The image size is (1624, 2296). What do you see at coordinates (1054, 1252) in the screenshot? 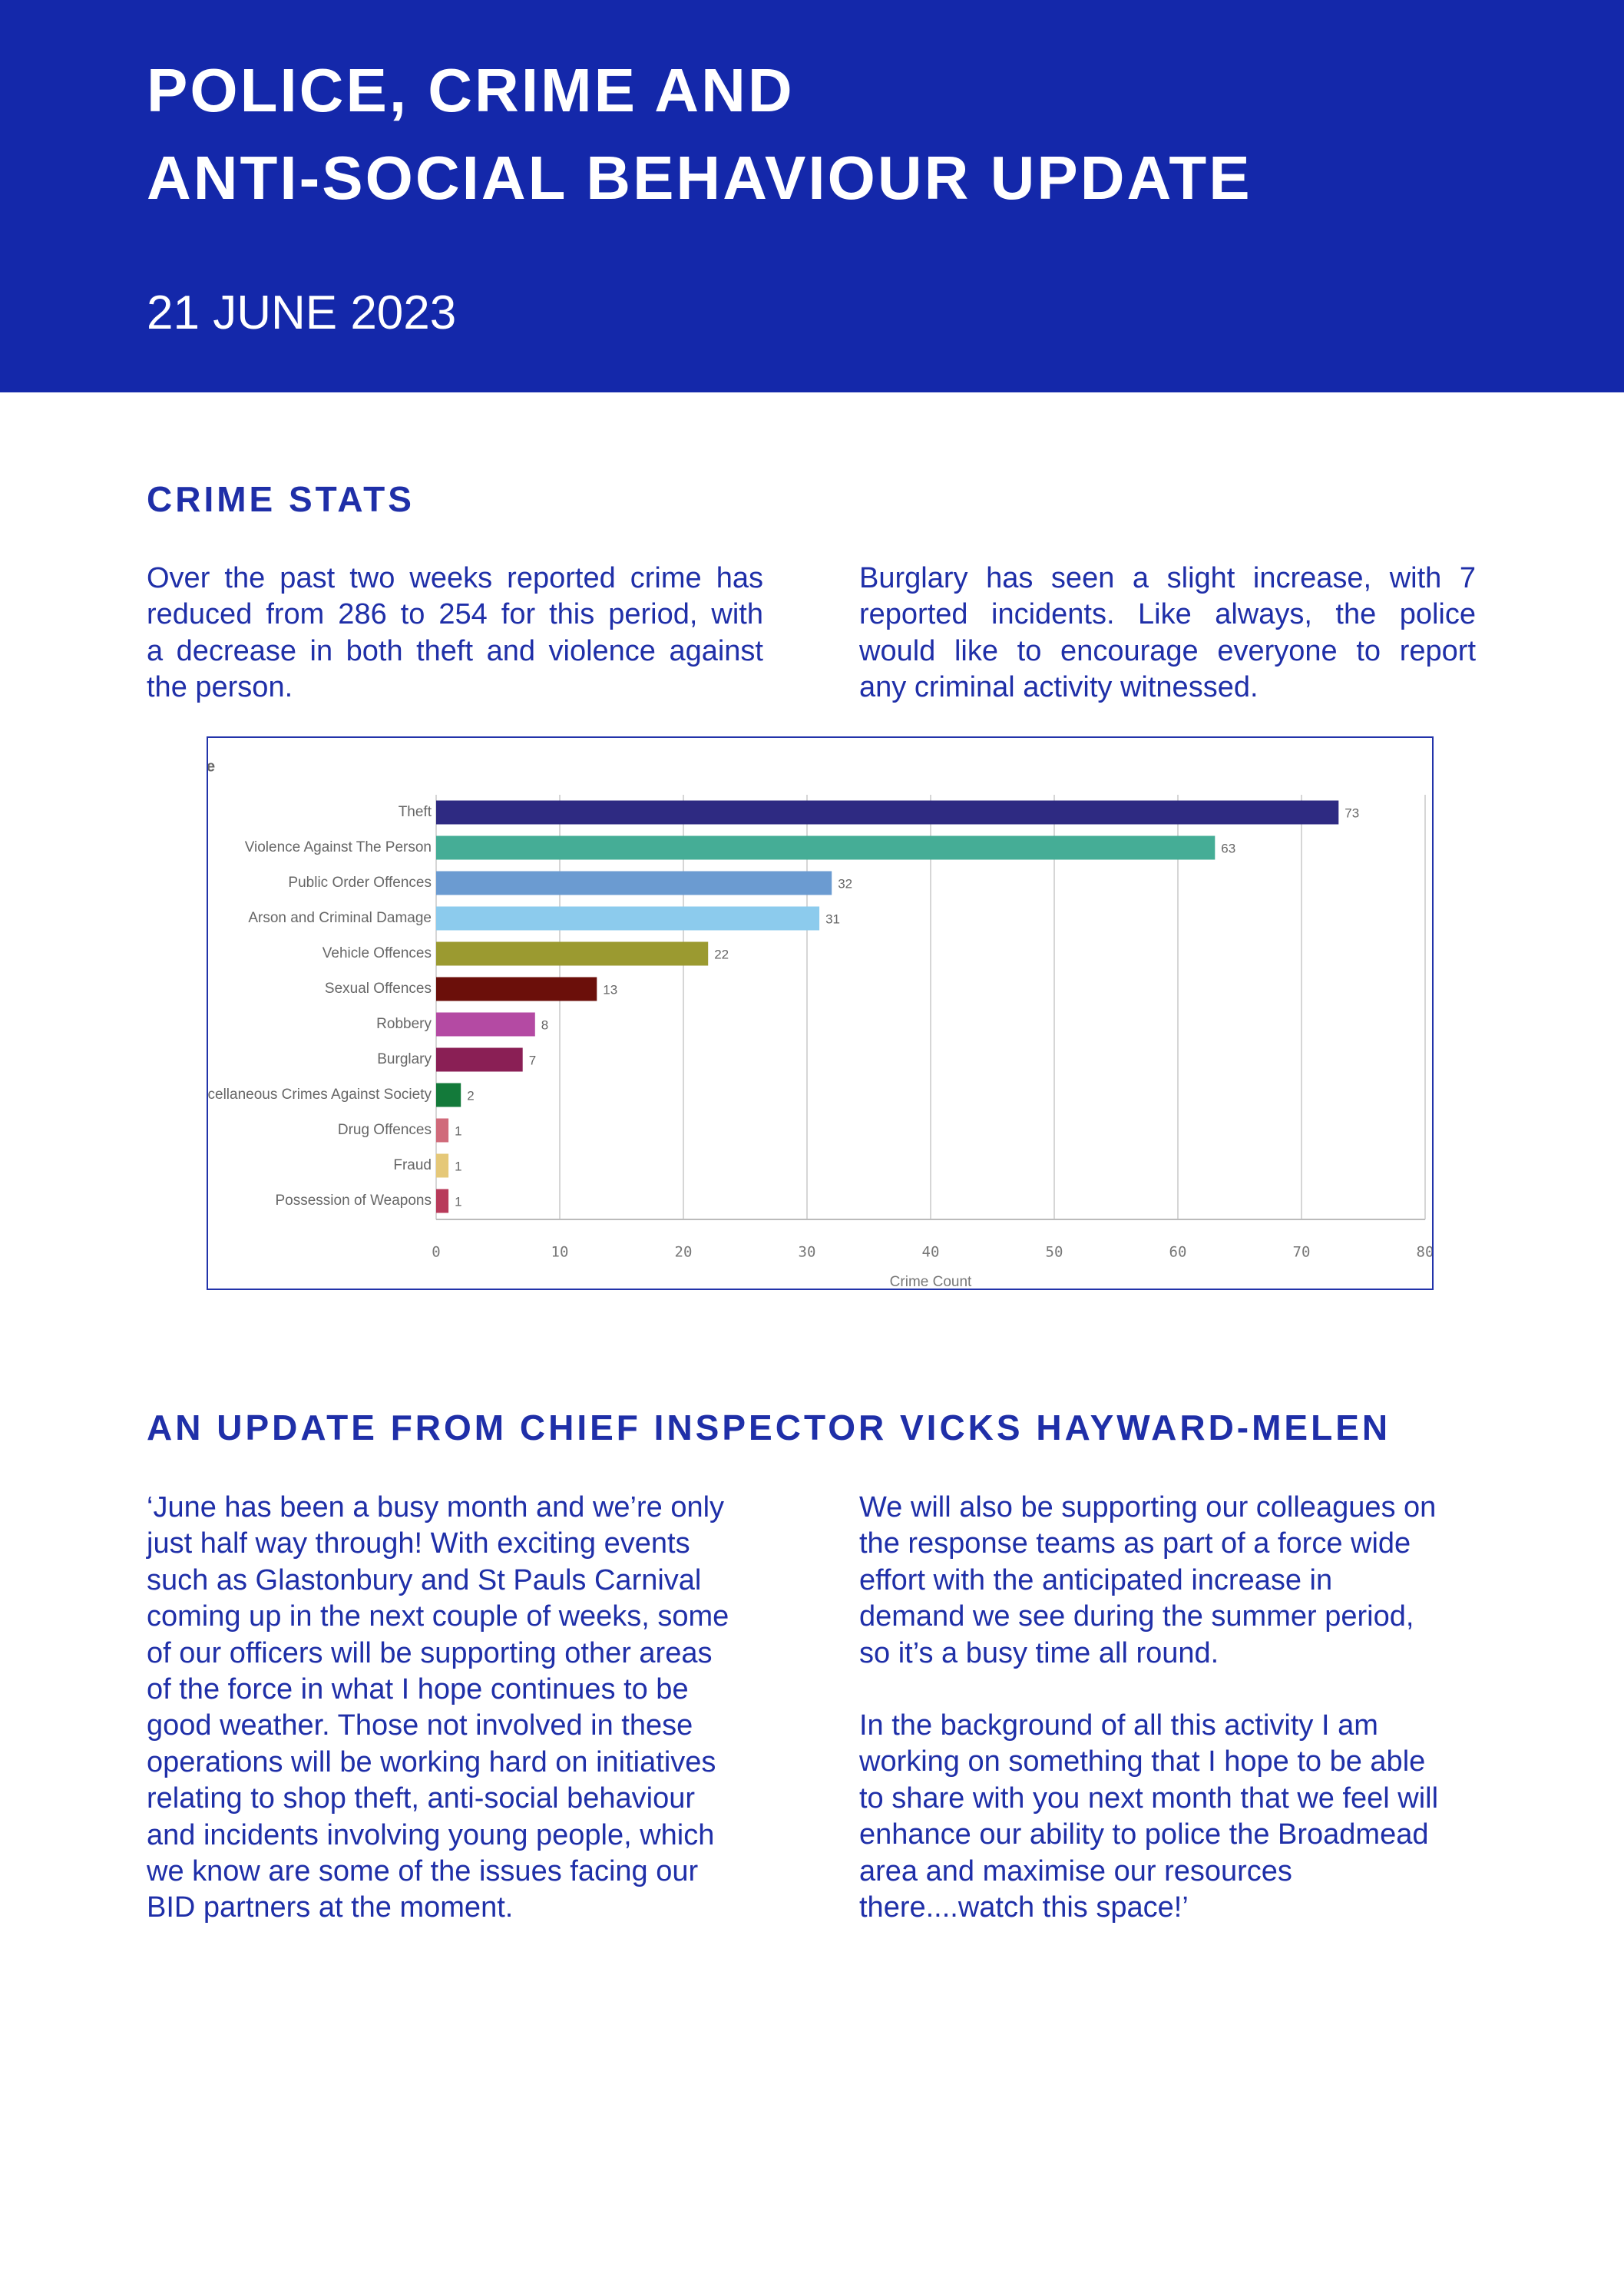
I see `x-tick-label: 50` at bounding box center [1054, 1252].